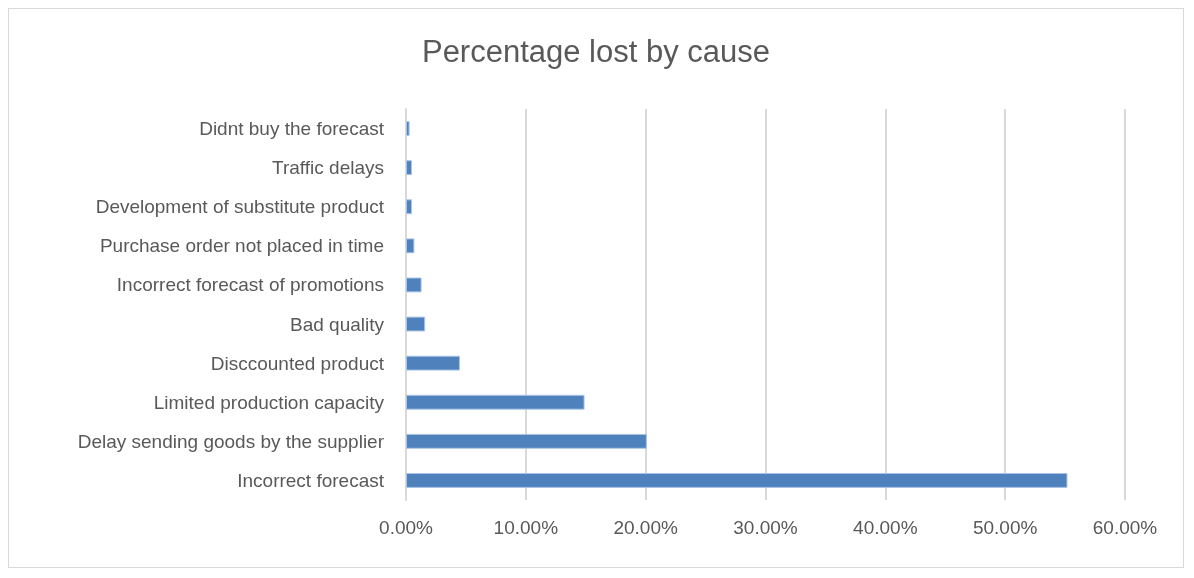  What do you see at coordinates (269, 402) in the screenshot?
I see `y-tick-label: Limited production capacity` at bounding box center [269, 402].